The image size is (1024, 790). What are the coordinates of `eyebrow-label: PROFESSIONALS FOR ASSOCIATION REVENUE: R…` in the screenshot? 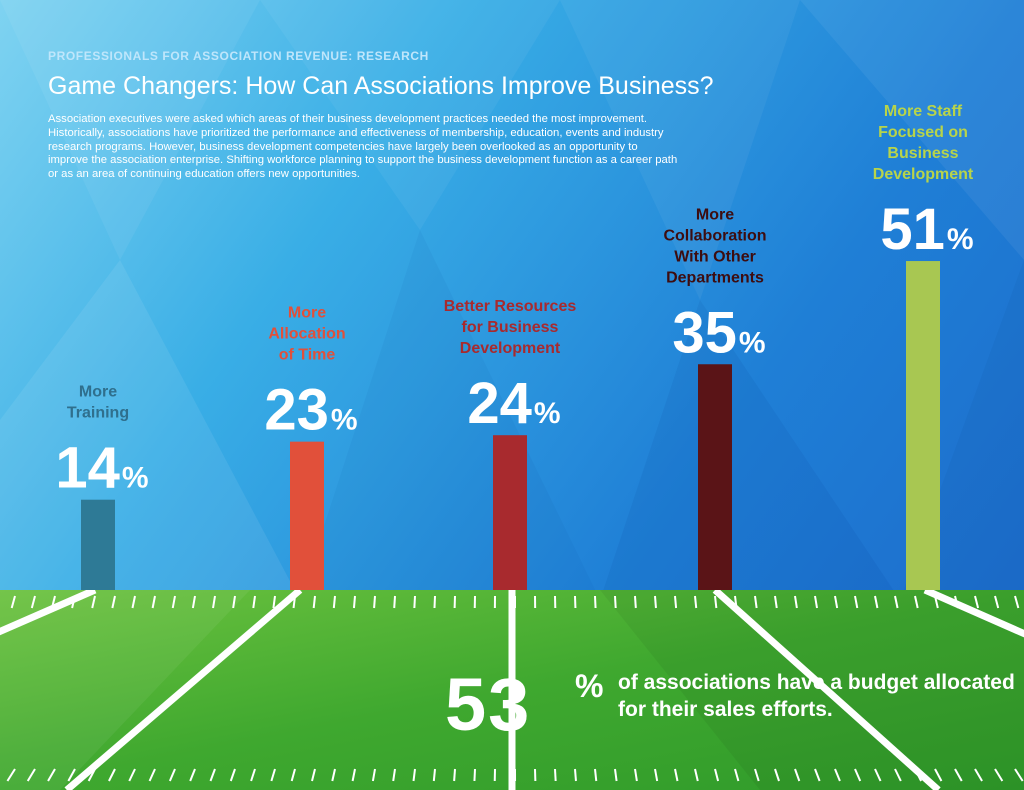 It's located at (238, 56).